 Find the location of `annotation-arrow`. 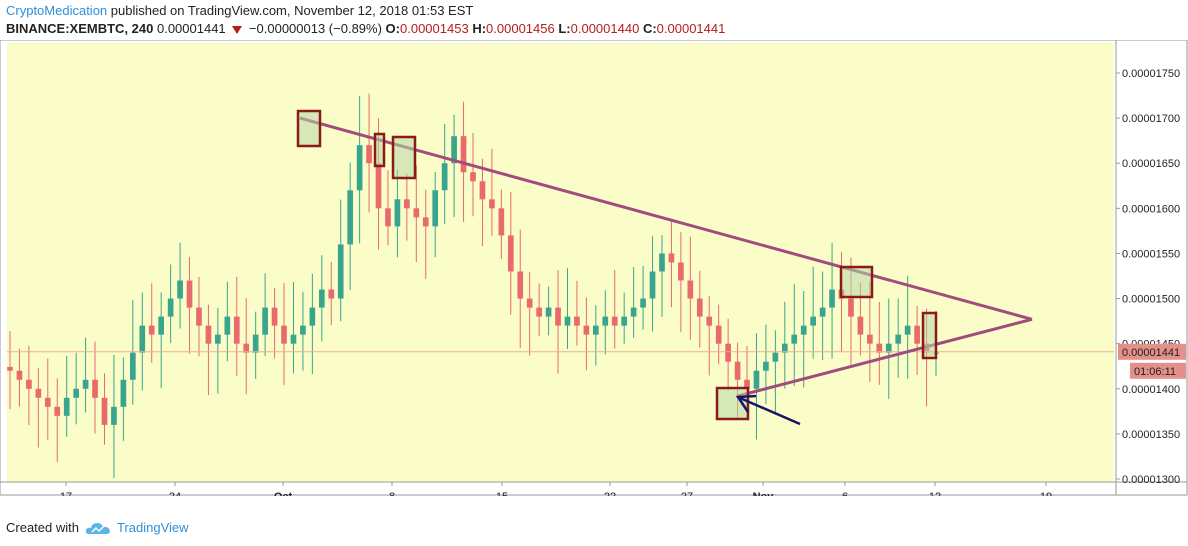

annotation-arrow is located at coordinates (770, 411).